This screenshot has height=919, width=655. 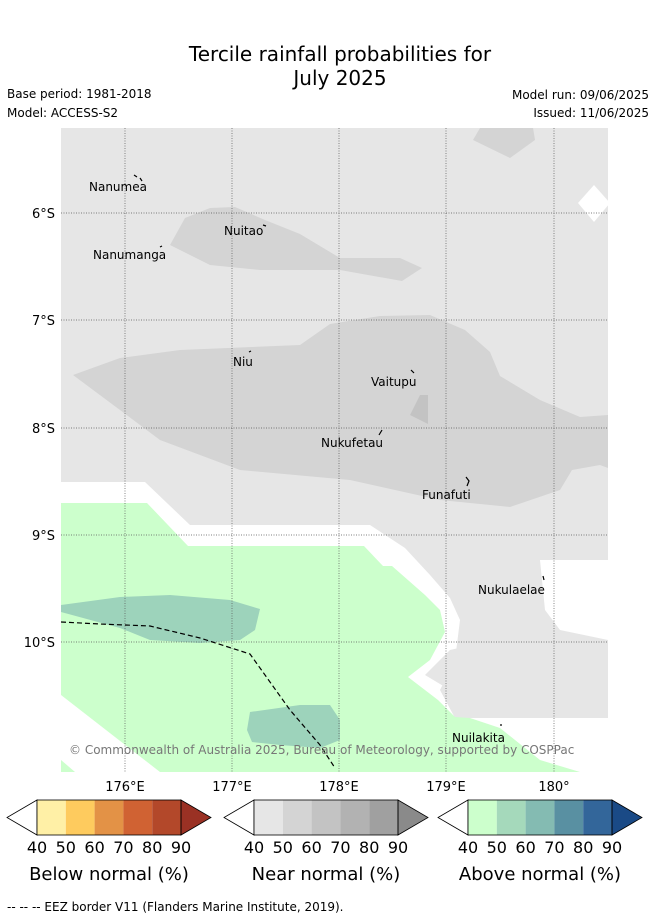 I want to click on above-tick-50: 50, so click(x=497, y=847).